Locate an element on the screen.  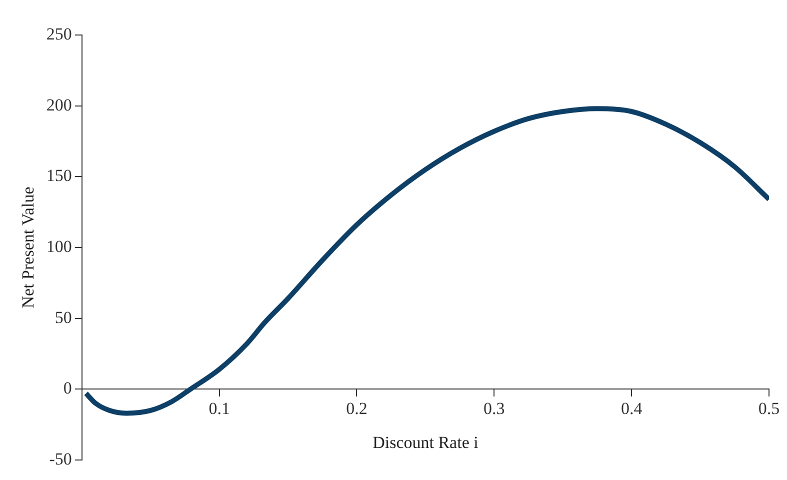
y-axis-title: Net Present Value is located at coordinates (28, 247).